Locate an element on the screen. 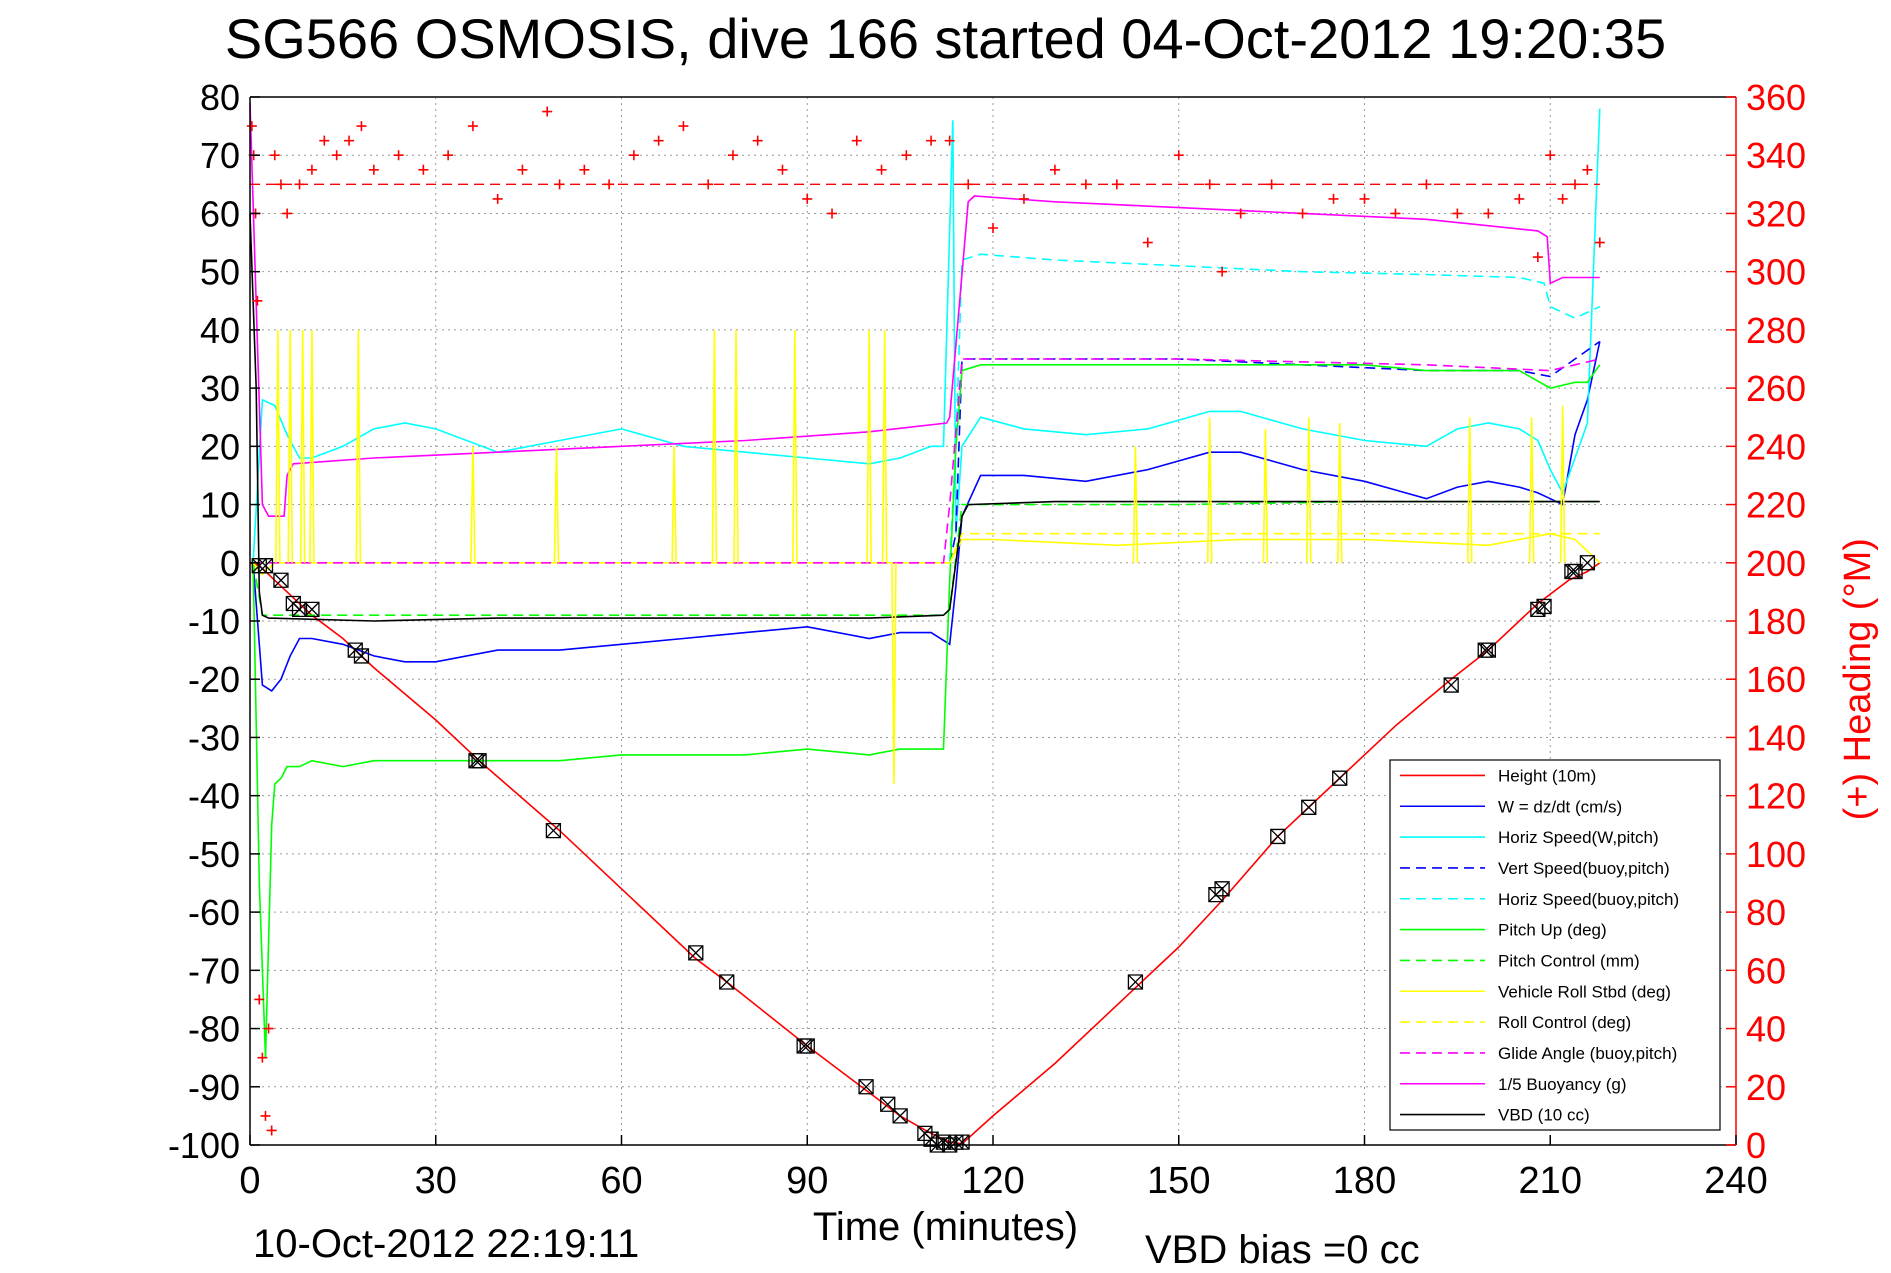 The height and width of the screenshot is (1273, 1891). y2-tick-label: 360 is located at coordinates (1776, 97).